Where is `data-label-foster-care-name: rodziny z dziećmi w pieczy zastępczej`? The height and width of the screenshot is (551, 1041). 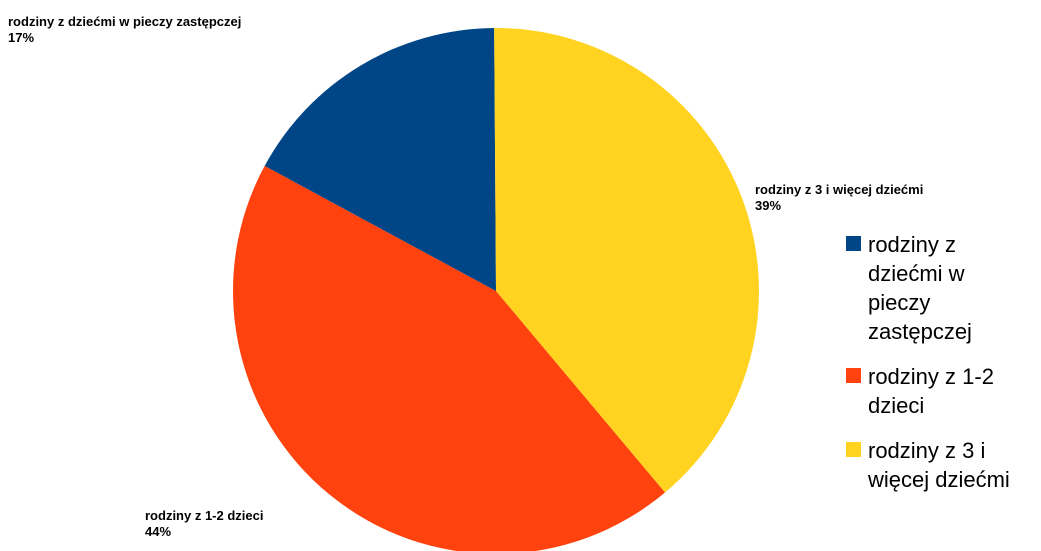 data-label-foster-care-name: rodziny z dziećmi w pieczy zastępczej is located at coordinates (125, 21).